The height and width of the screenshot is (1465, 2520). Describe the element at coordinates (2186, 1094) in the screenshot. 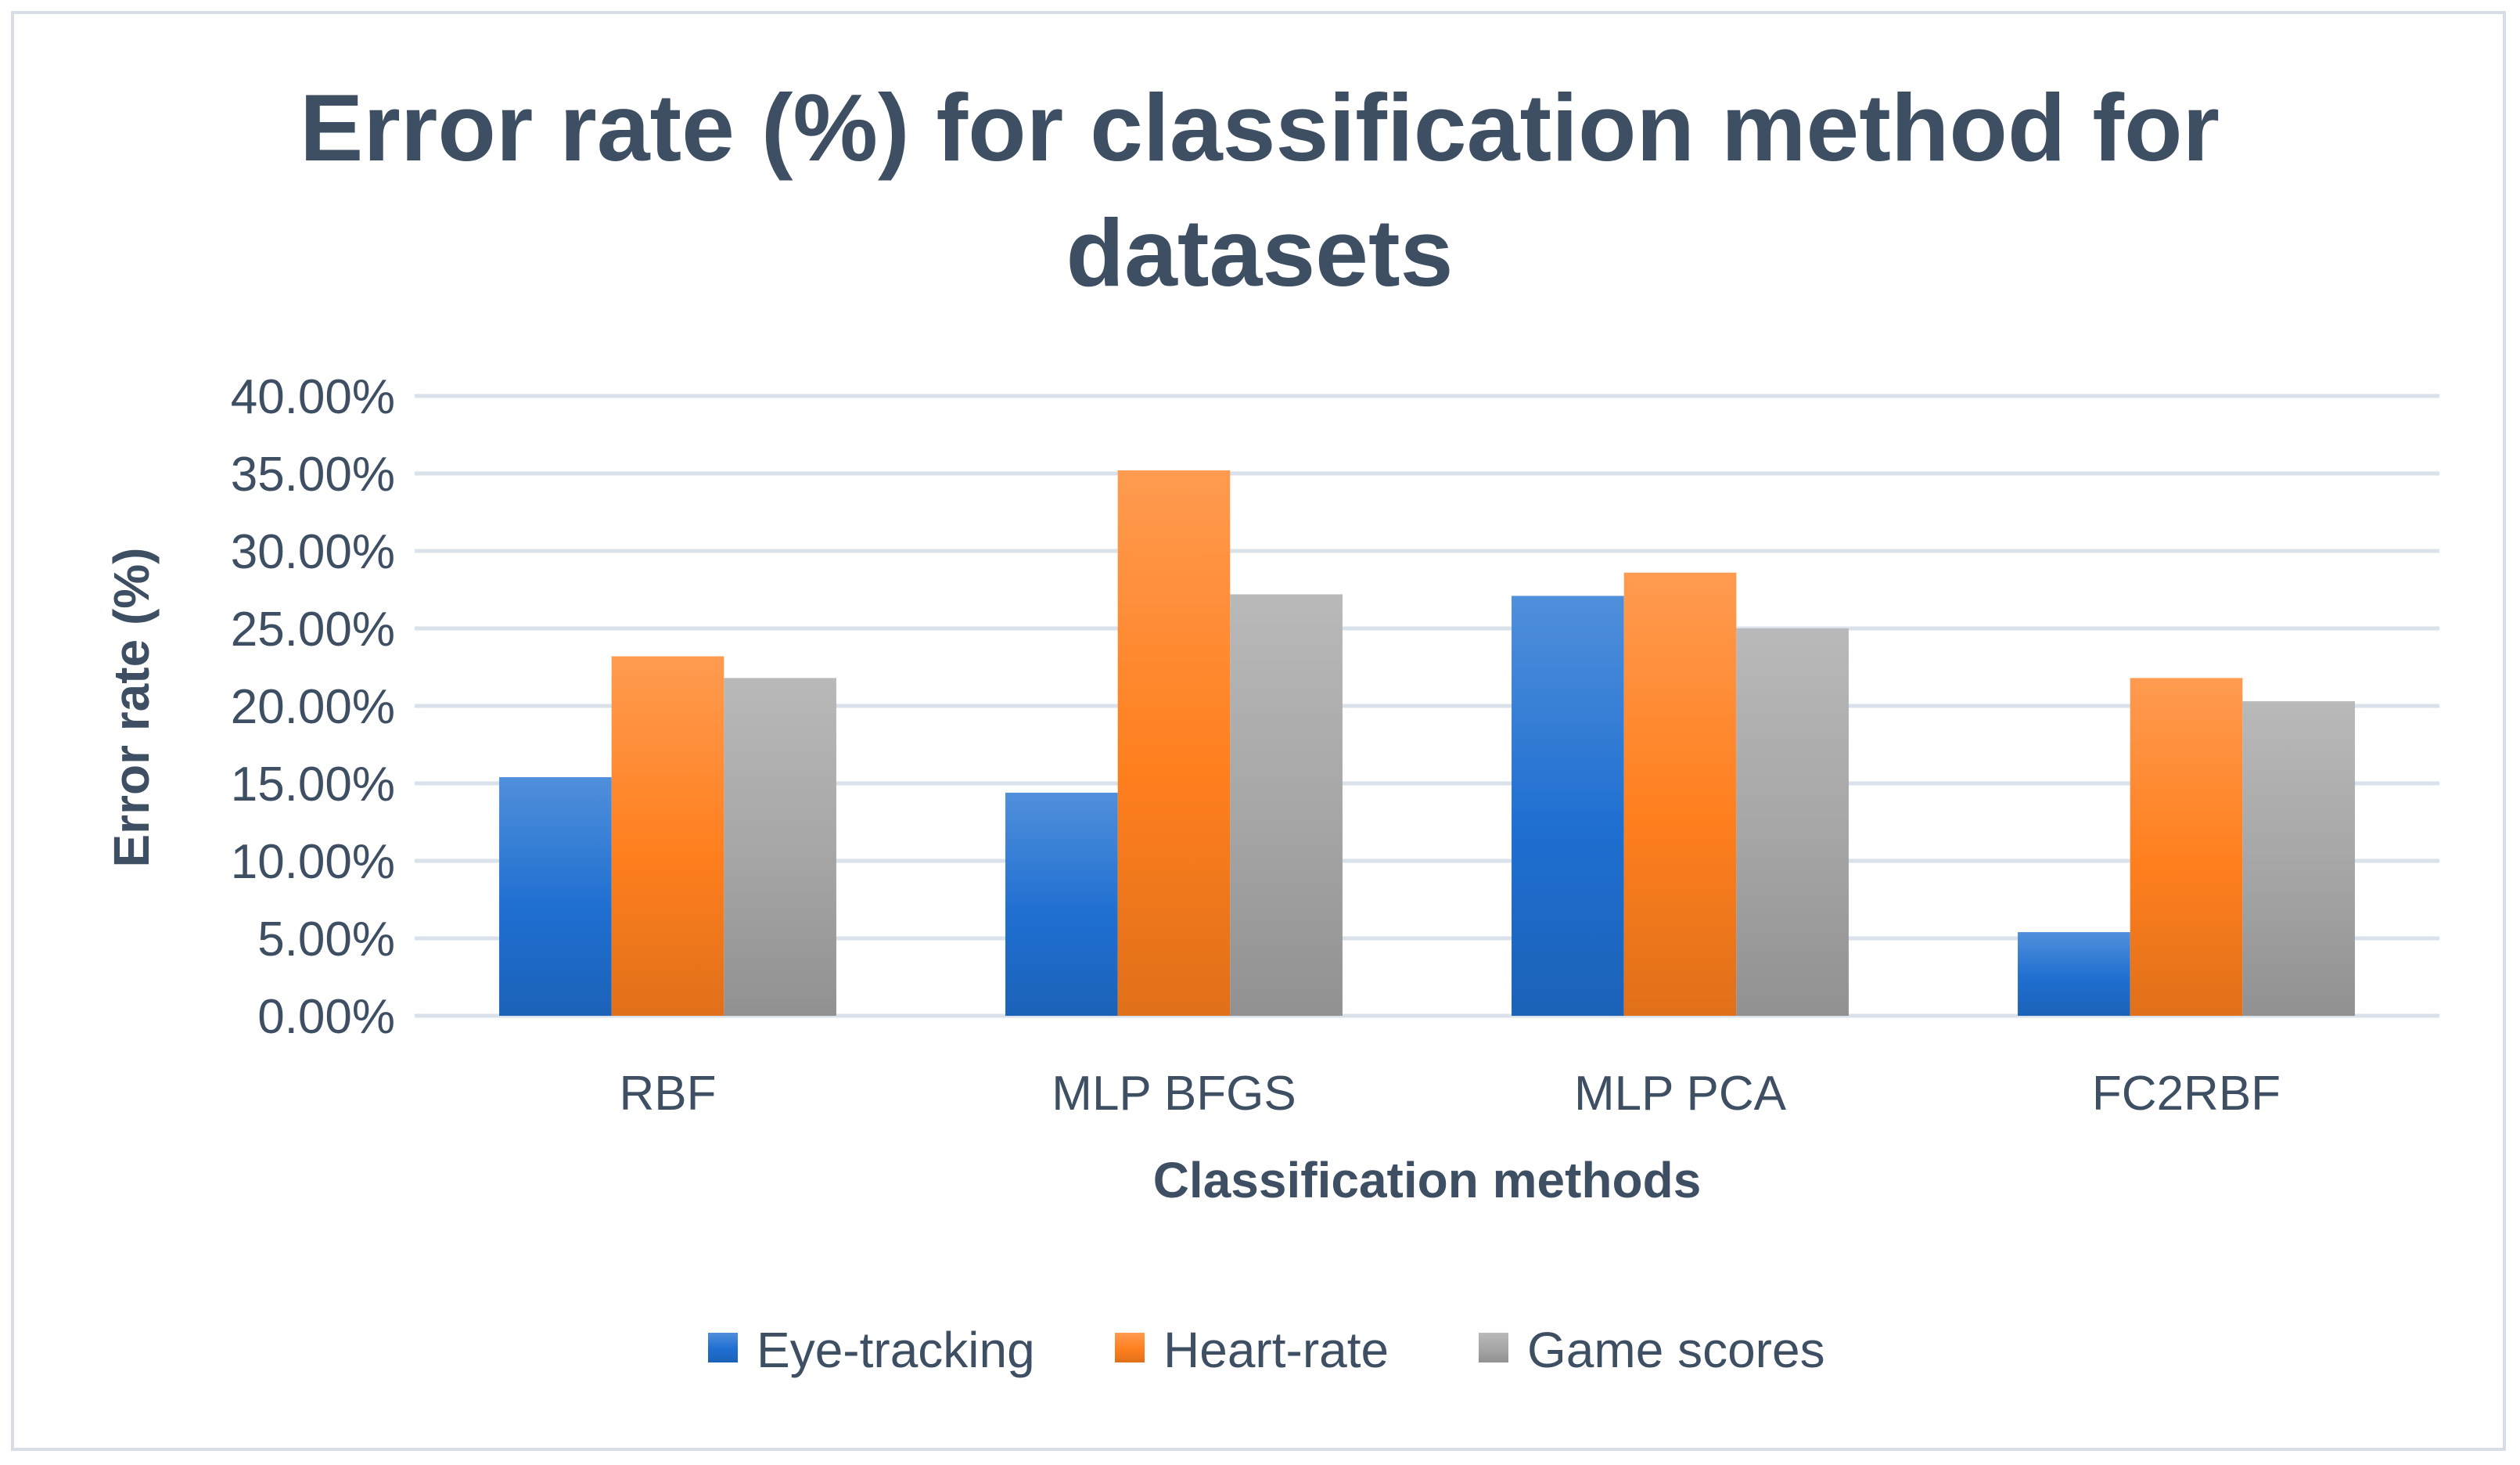

I see `x-tick-label: FC2RBF` at that location.